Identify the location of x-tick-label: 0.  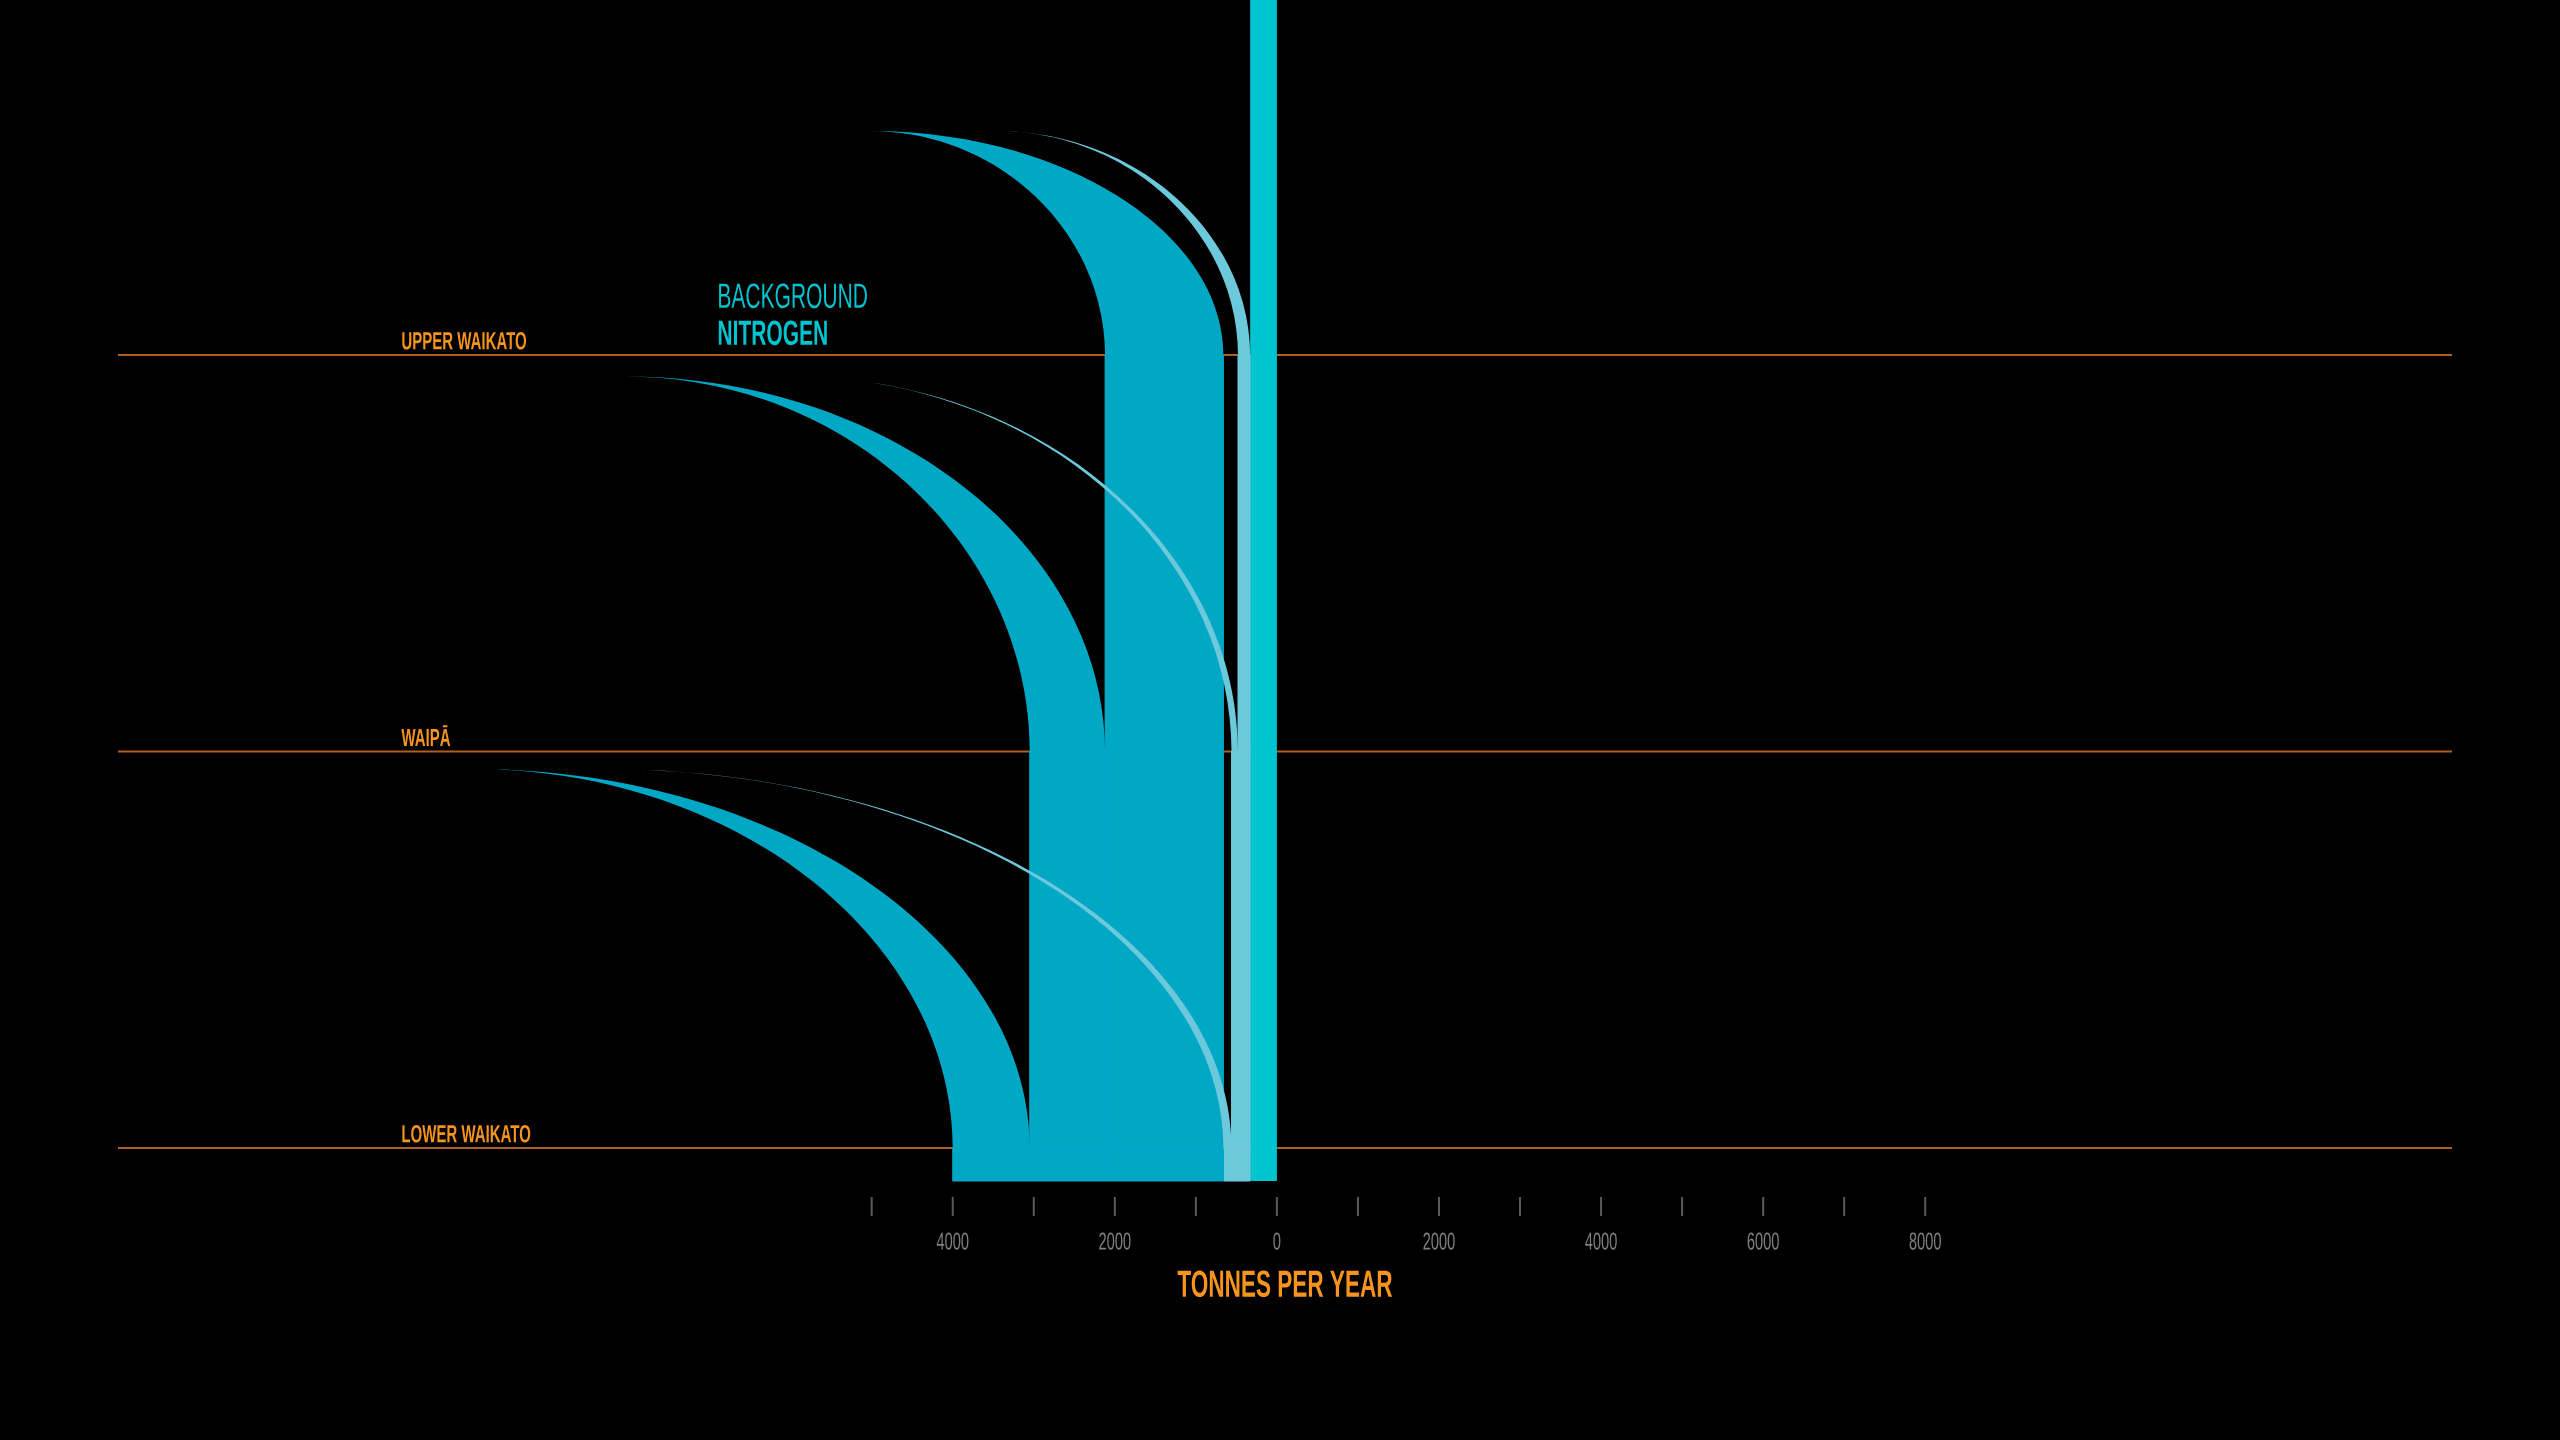
(1277, 1241).